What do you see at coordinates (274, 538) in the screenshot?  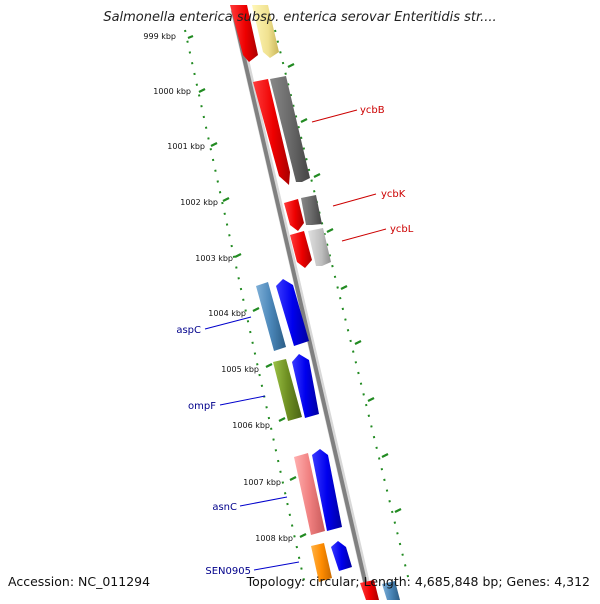 I see `tick-label: 1008 kbp` at bounding box center [274, 538].